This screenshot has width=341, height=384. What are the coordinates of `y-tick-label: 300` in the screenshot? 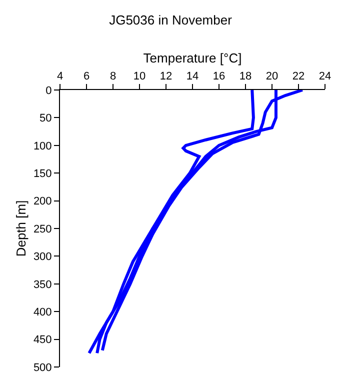 It's located at (42, 257).